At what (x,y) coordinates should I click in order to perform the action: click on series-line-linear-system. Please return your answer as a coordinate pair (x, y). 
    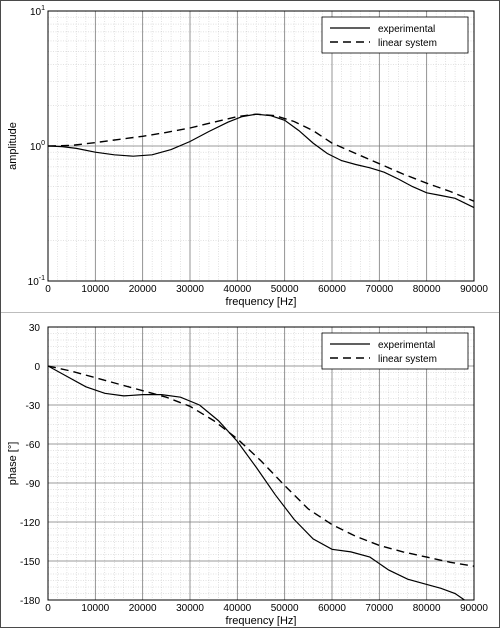
    Looking at the image, I should click on (261, 157).